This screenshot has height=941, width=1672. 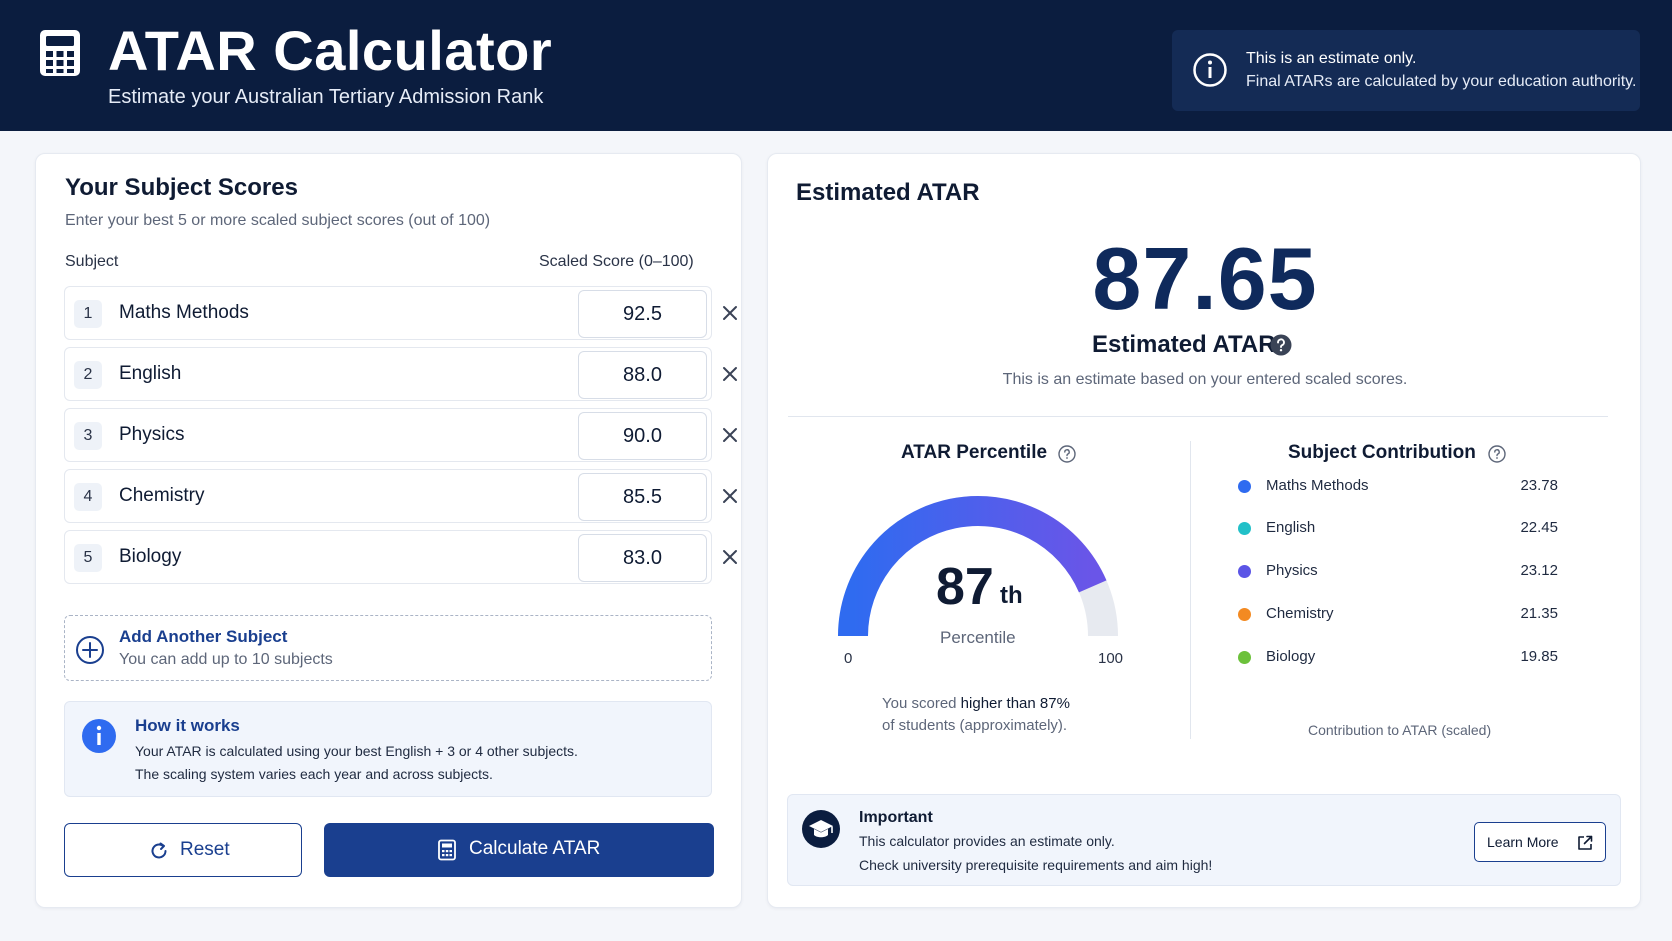 I want to click on add-subject-hint: You can add up to 10 subjects, so click(x=226, y=659).